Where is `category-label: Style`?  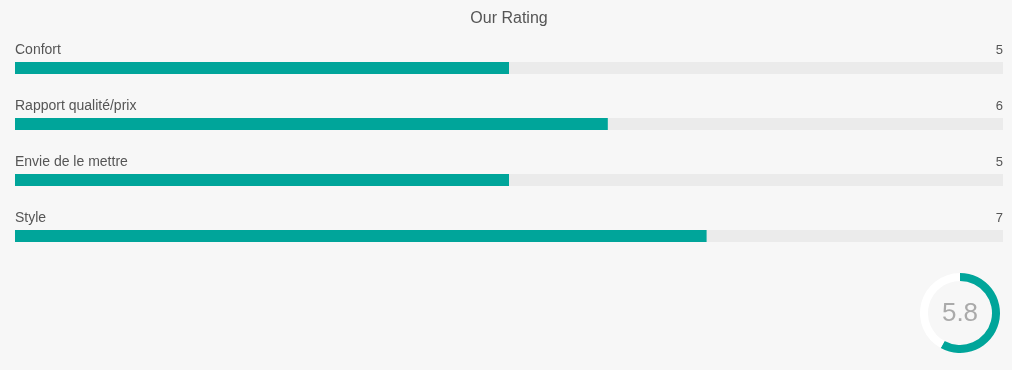 category-label: Style is located at coordinates (31, 217).